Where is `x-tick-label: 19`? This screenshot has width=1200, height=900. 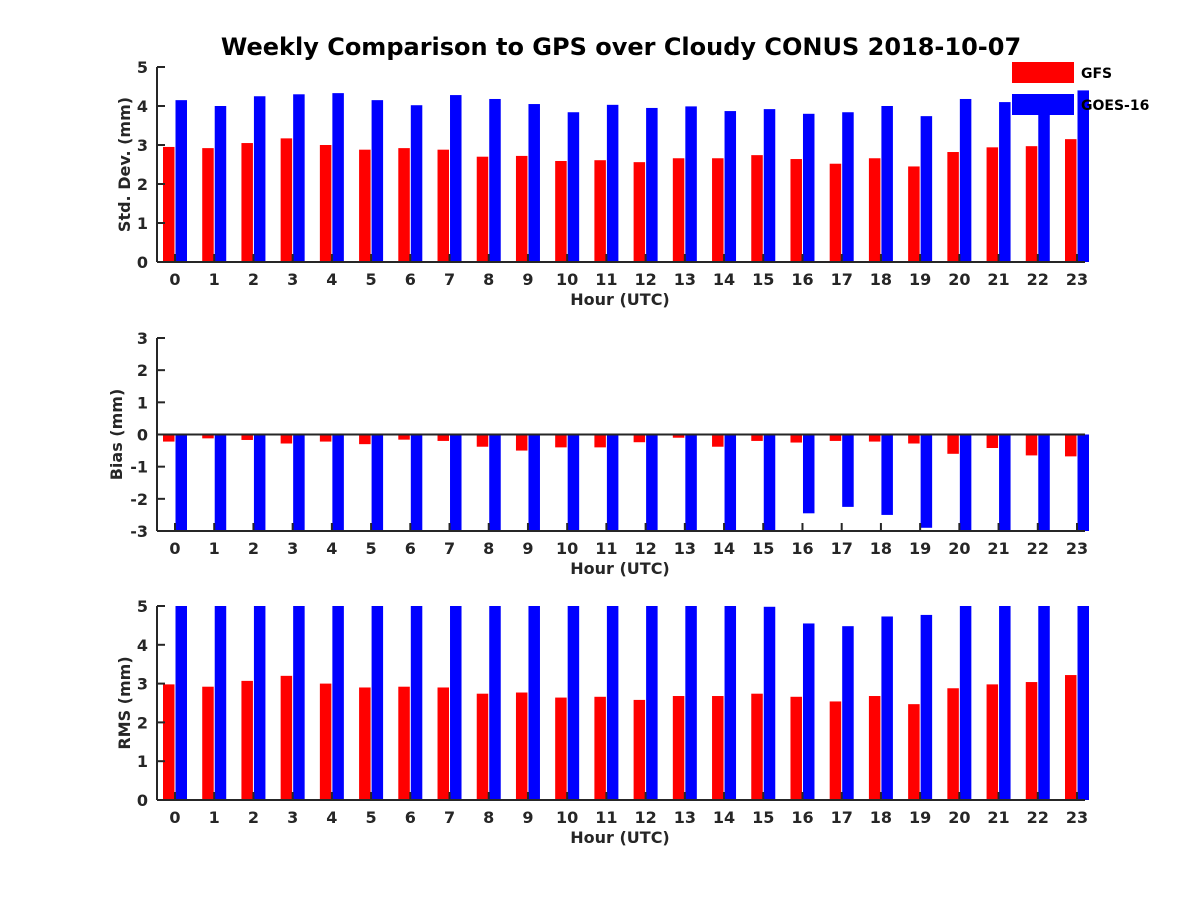 x-tick-label: 19 is located at coordinates (920, 279).